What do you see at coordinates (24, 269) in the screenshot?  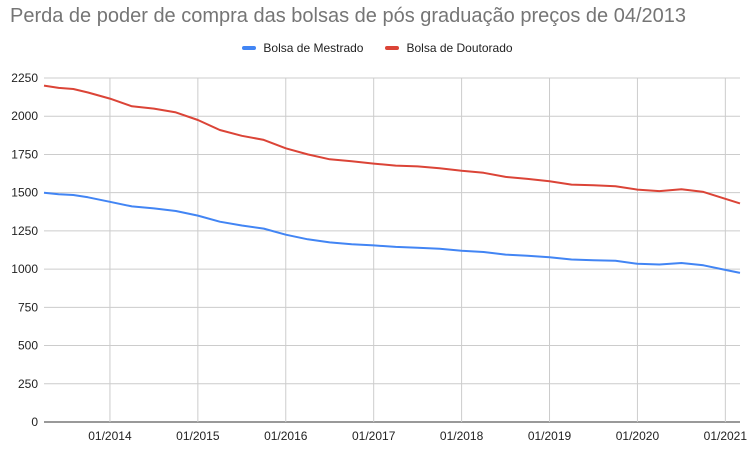 I see `y-tick-label: 1000` at bounding box center [24, 269].